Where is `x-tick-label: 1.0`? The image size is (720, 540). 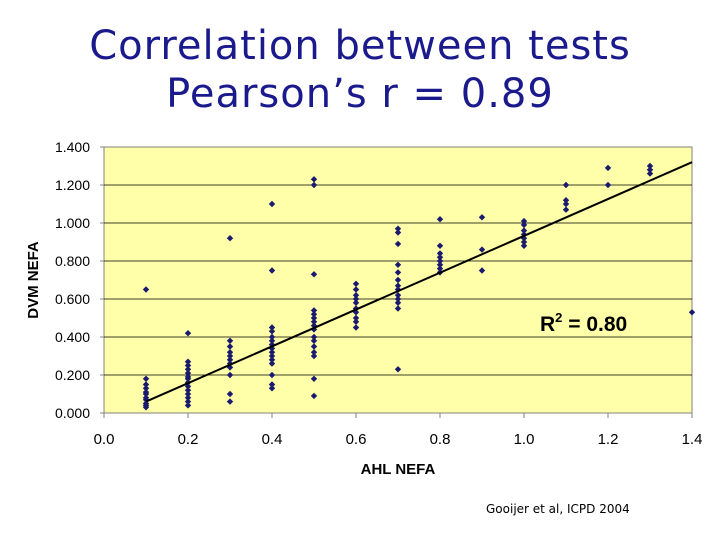 x-tick-label: 1.0 is located at coordinates (524, 439).